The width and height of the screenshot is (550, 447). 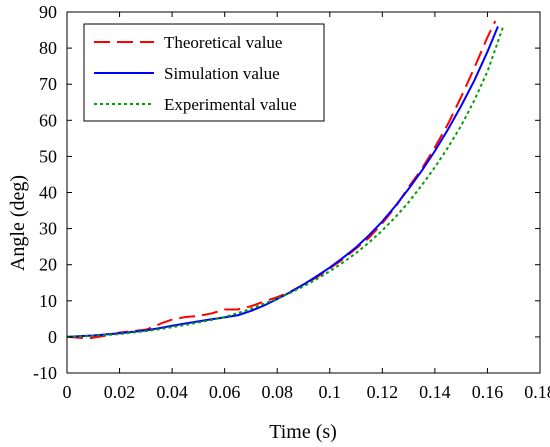 I want to click on x-tick-label: 0.02, so click(x=120, y=392).